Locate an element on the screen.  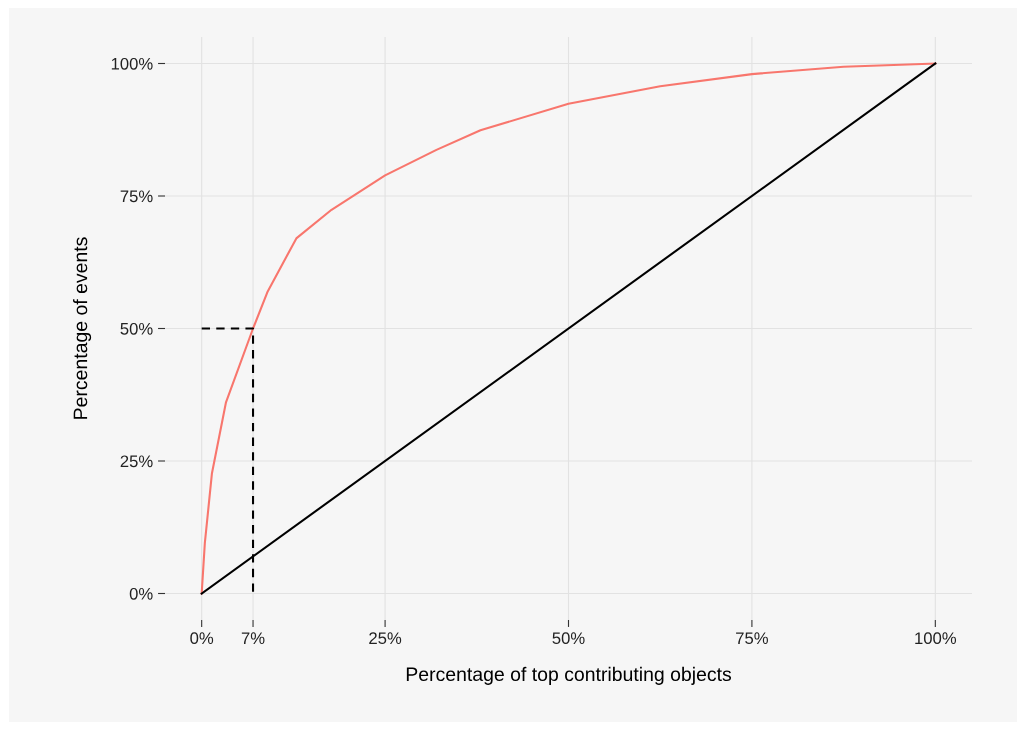
x-tick-label: 50% is located at coordinates (568, 638).